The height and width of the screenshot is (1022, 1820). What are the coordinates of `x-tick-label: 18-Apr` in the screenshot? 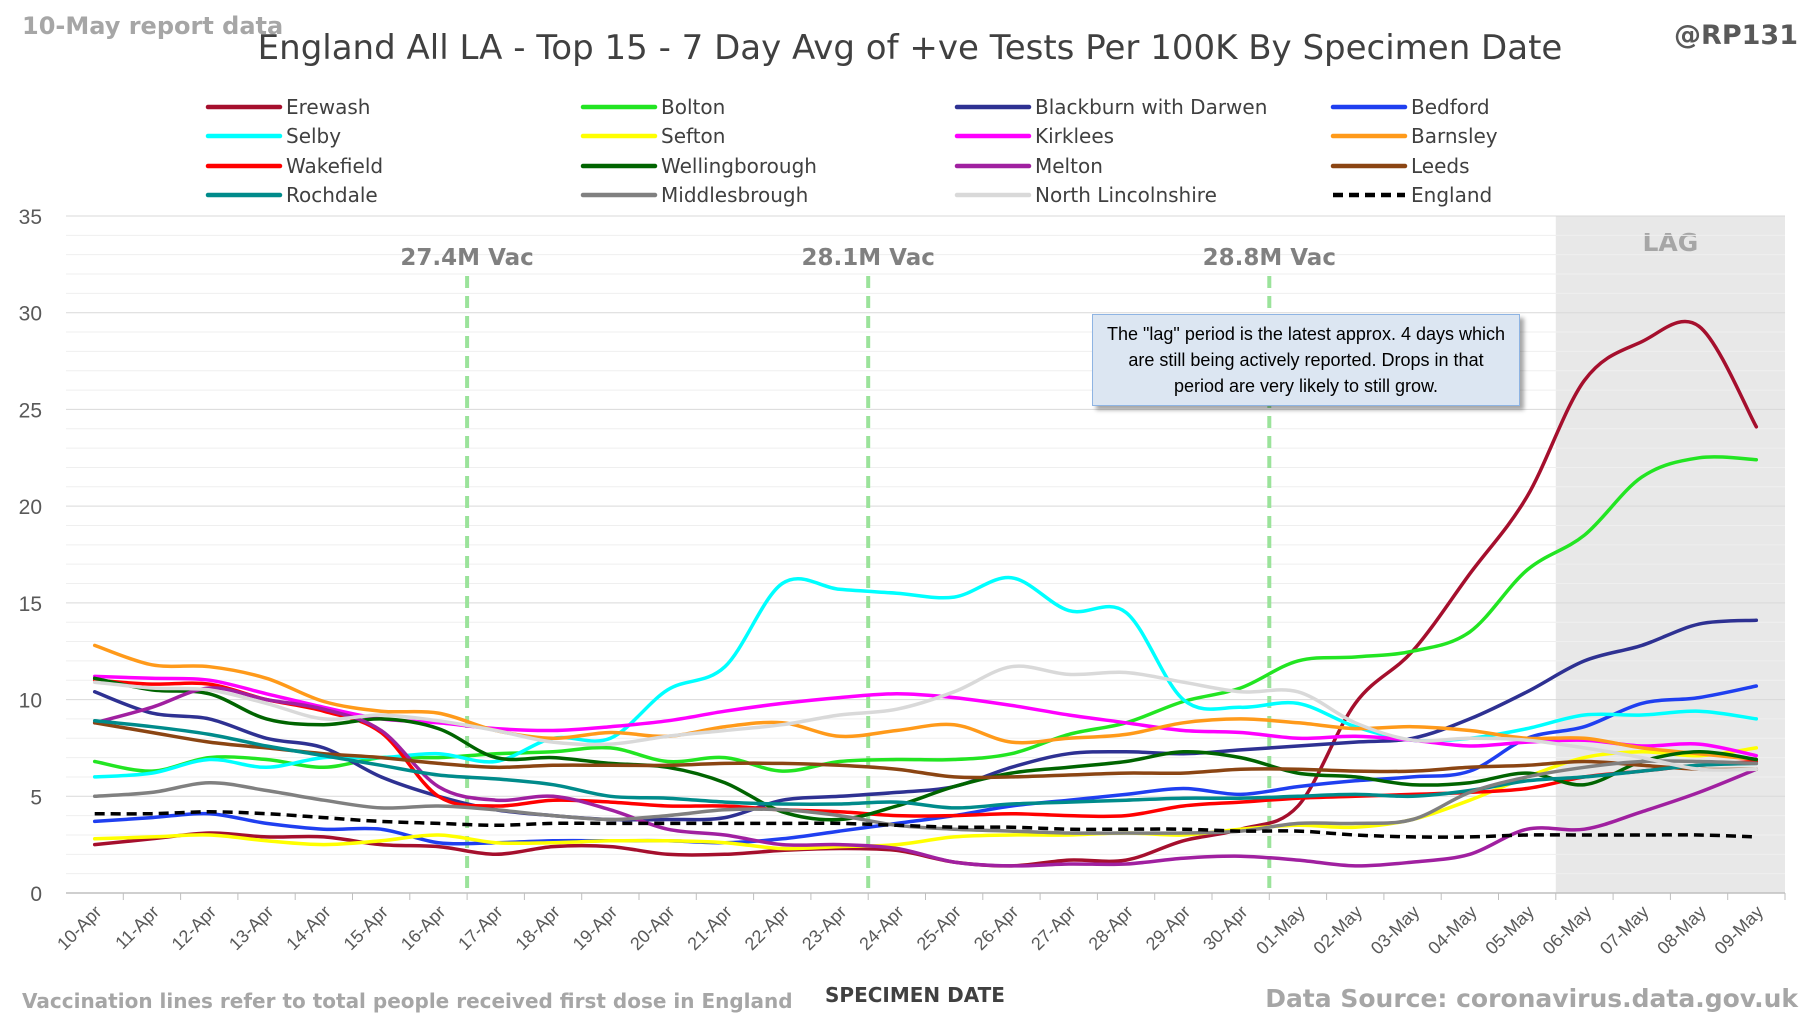 It's located at (538, 928).